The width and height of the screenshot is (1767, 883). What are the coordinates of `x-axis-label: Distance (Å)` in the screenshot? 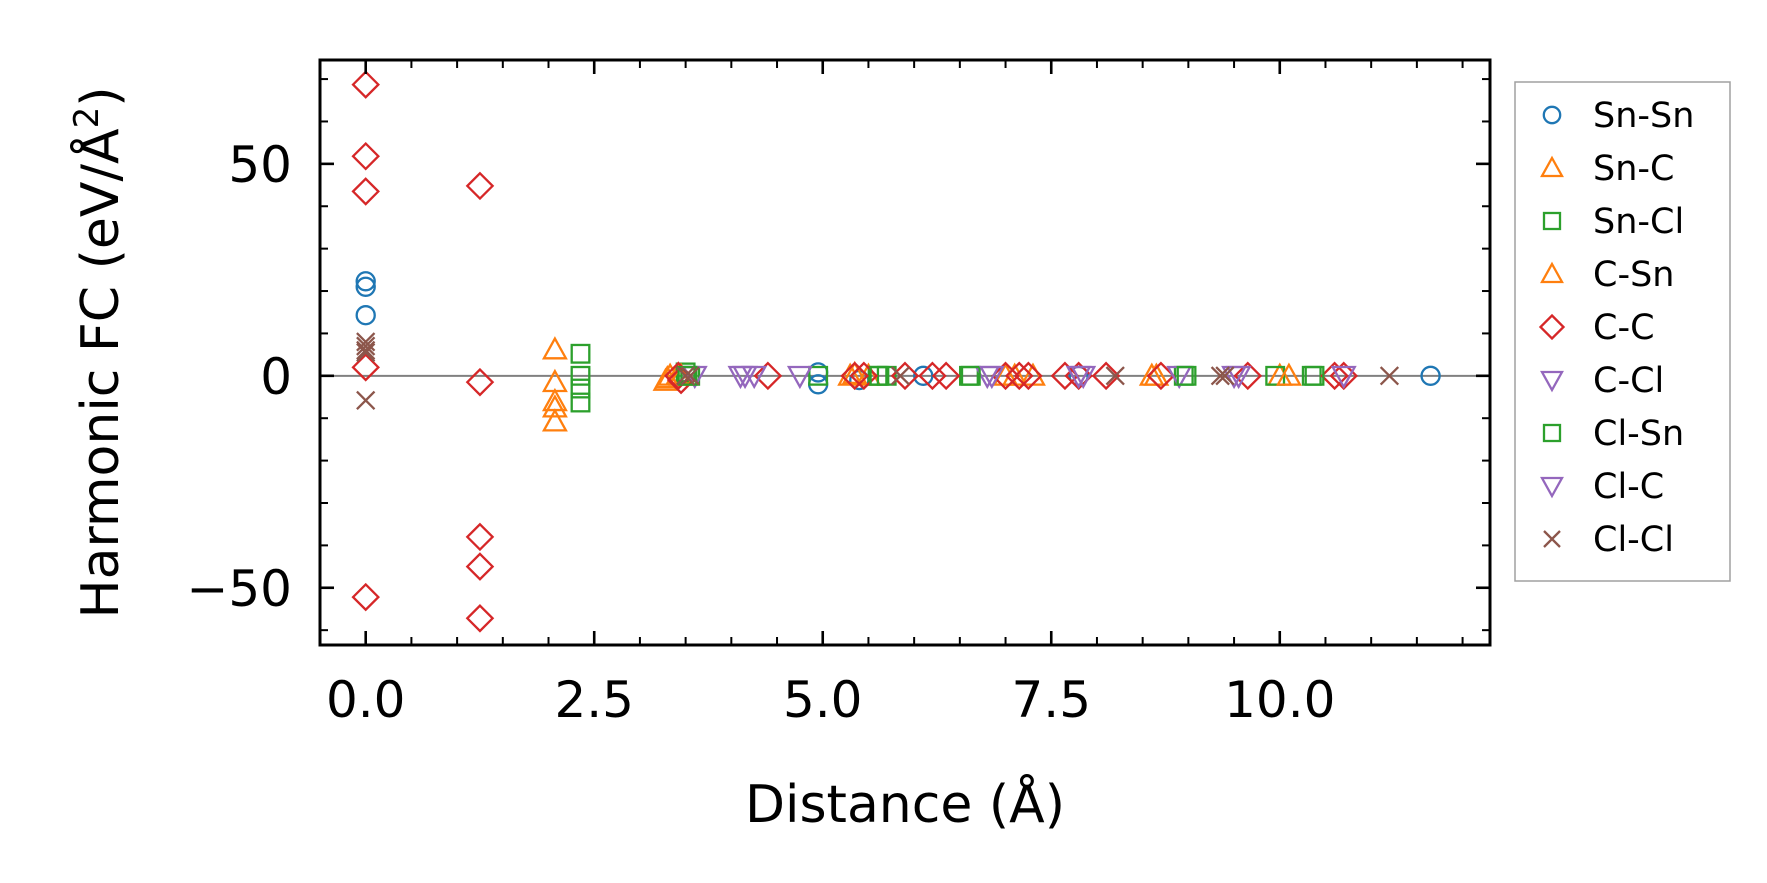 It's located at (905, 804).